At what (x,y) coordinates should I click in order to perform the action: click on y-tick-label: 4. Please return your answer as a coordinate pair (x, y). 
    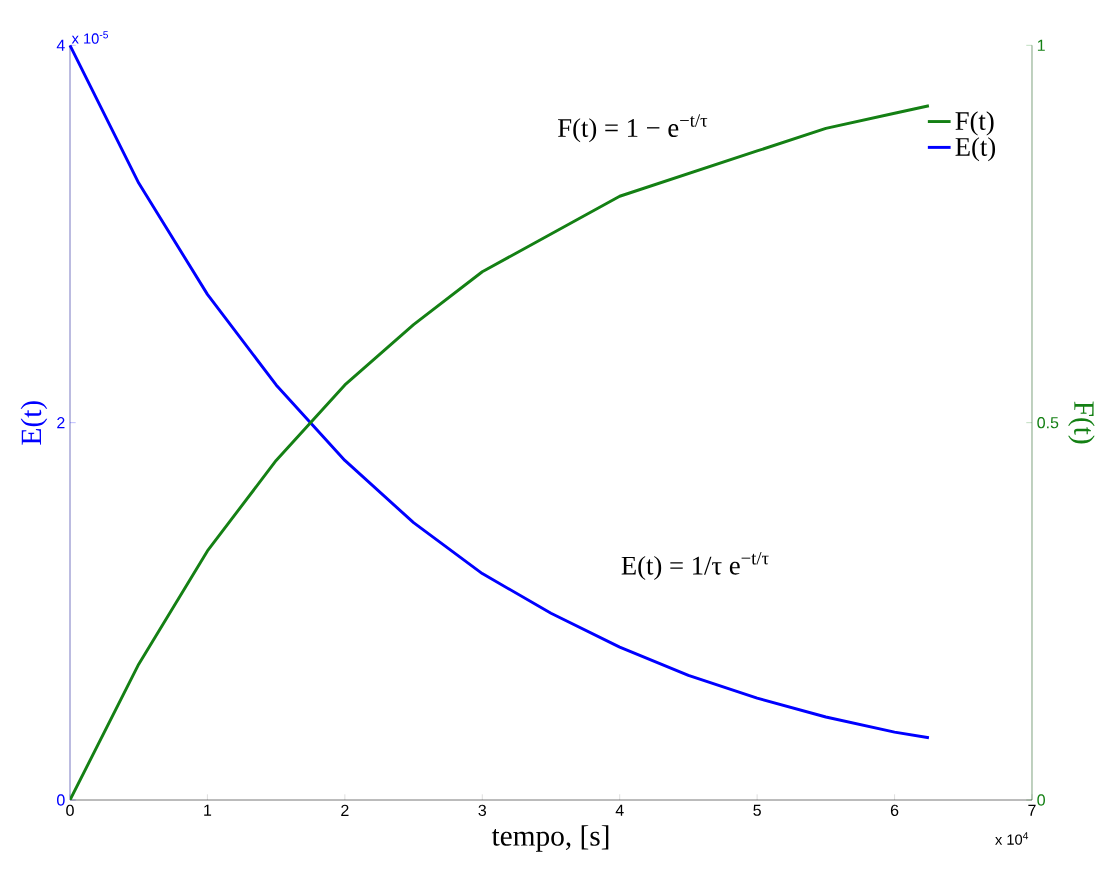
    Looking at the image, I should click on (60, 45).